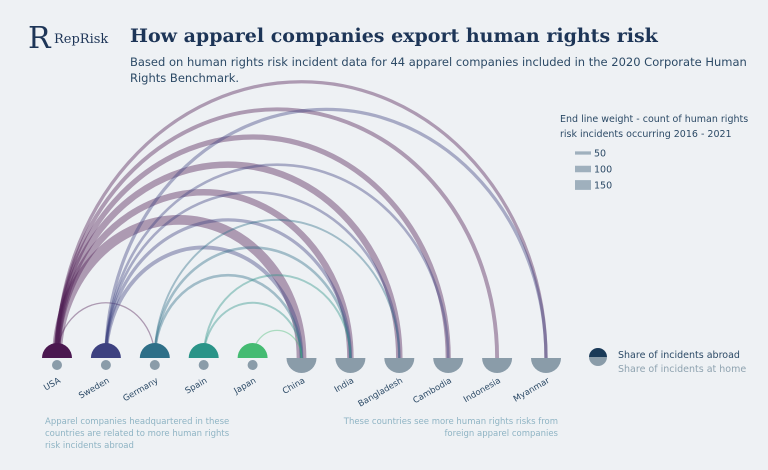 This screenshot has width=768, height=470. I want to click on brand: RepRisk, so click(81, 39).